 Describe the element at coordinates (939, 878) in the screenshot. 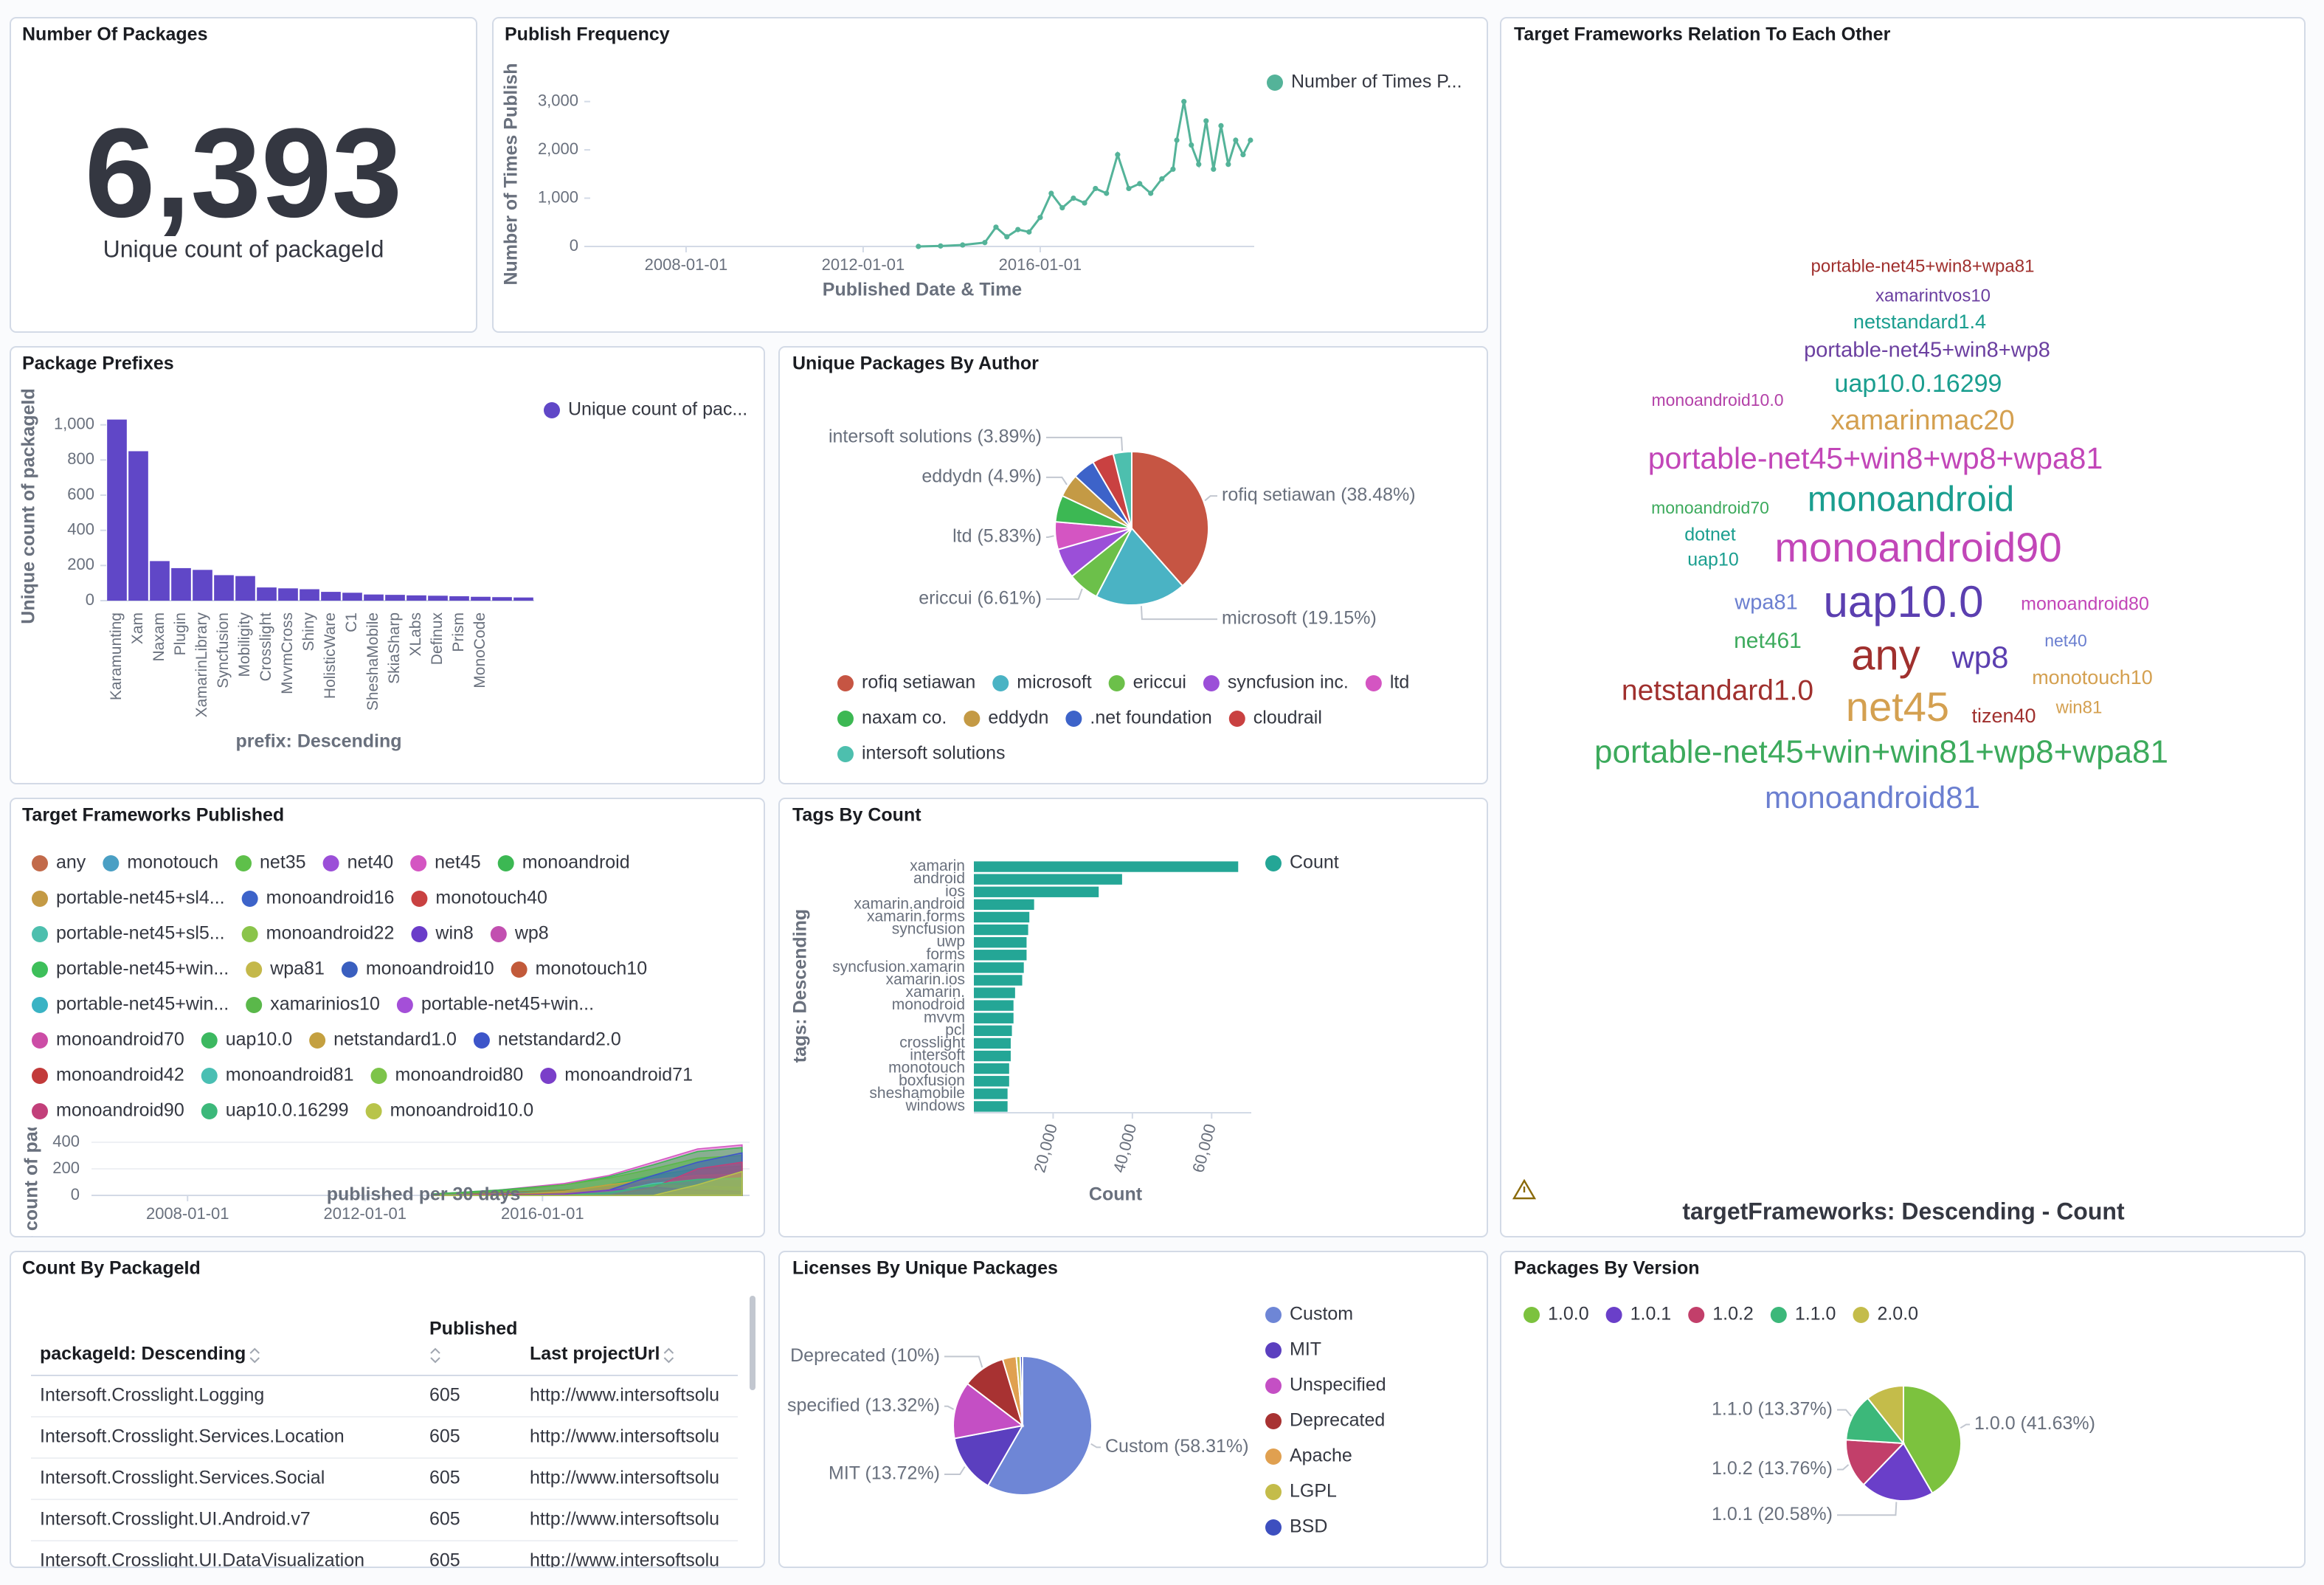

I see `y-tick-label: android` at that location.